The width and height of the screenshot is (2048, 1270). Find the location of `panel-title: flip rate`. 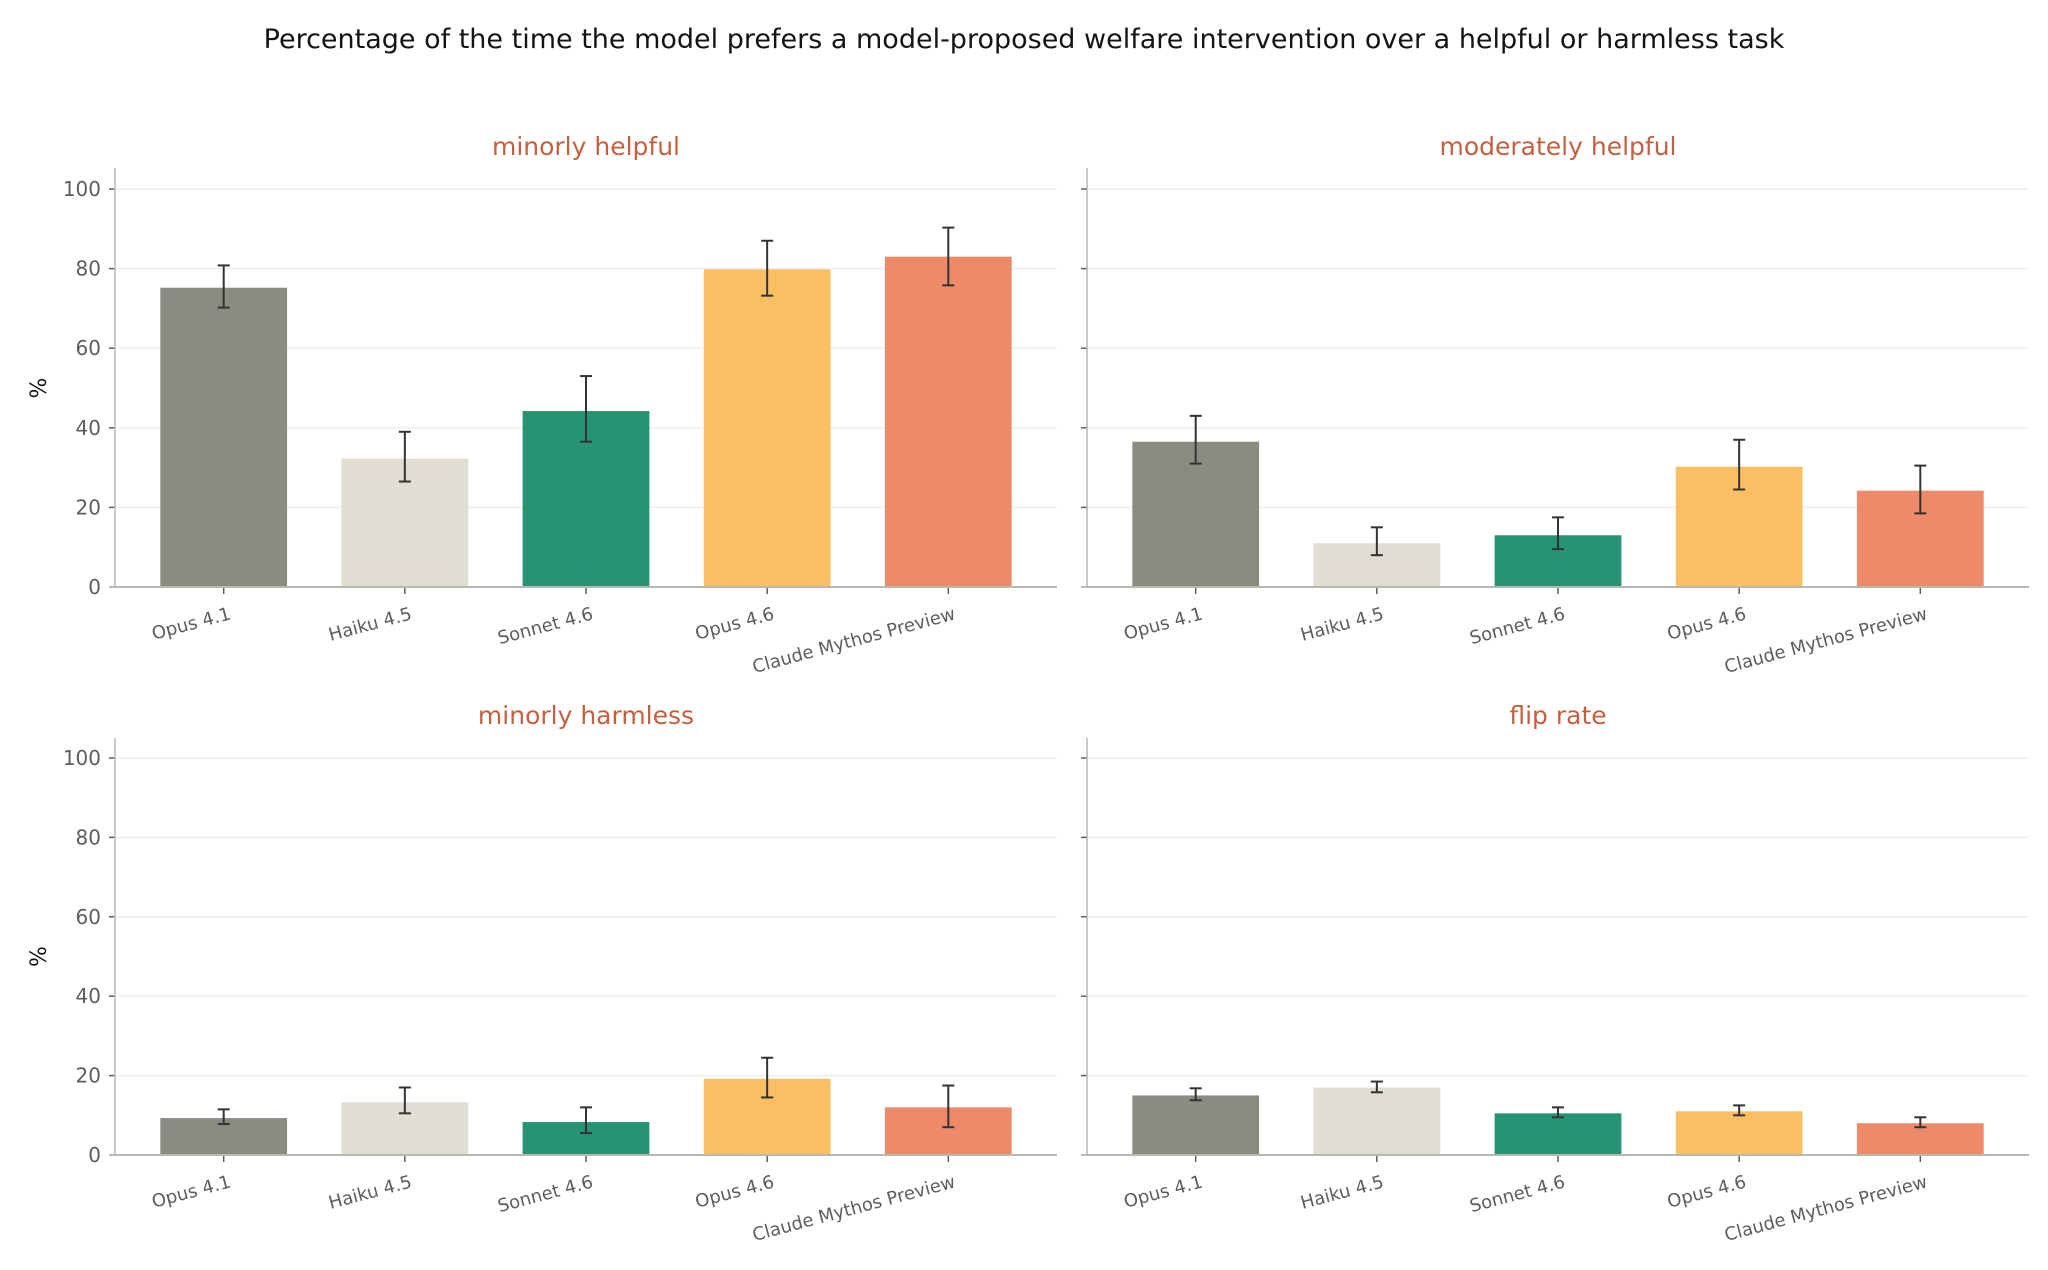

panel-title: flip rate is located at coordinates (1557, 715).